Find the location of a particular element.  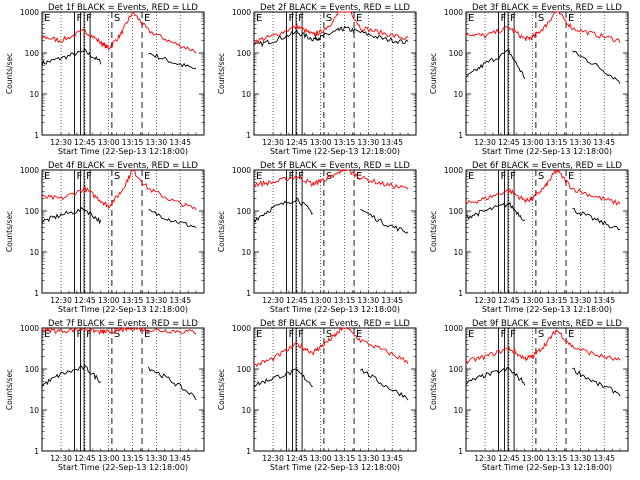

panel-title: Det 6f BLACK = Events, RED = LLD is located at coordinates (547, 166).